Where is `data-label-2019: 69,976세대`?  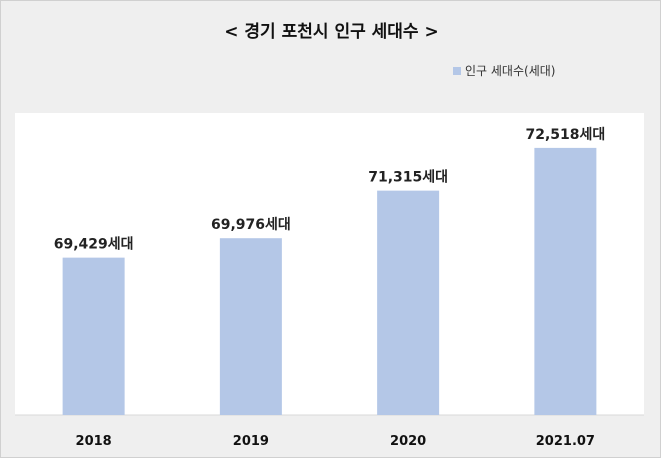 data-label-2019: 69,976세대 is located at coordinates (251, 225).